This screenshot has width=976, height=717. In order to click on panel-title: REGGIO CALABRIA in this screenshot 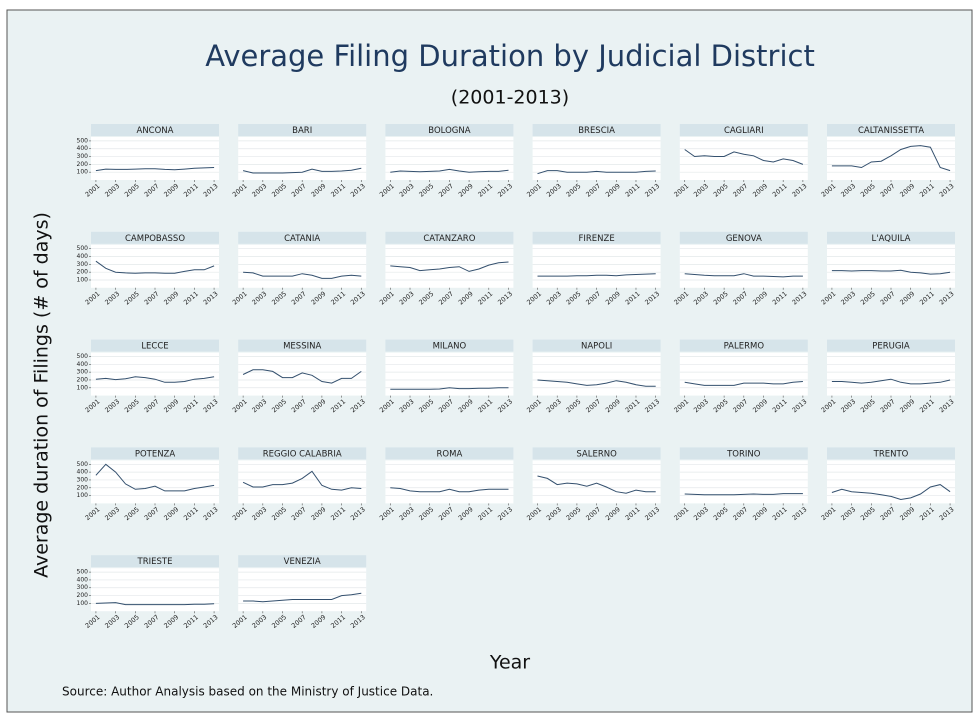, I will do `click(302, 454)`.